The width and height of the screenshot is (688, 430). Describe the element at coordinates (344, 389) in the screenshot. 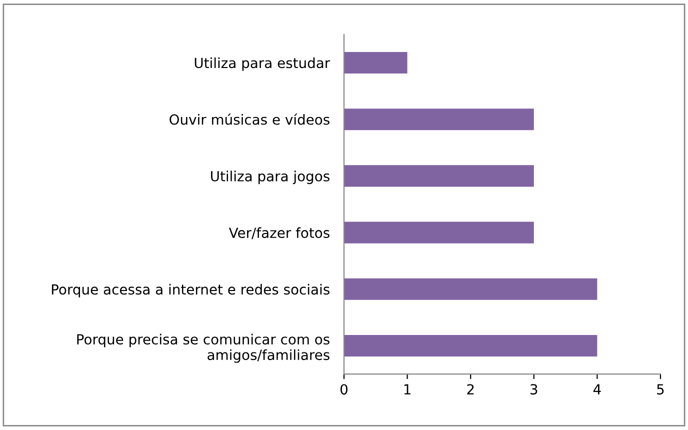

I see `x-tick-label: 0` at that location.